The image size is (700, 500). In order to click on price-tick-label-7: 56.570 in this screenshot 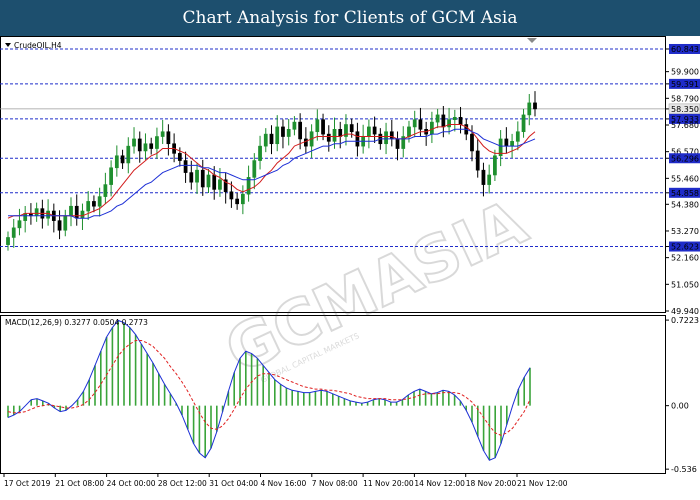, I will do `click(685, 152)`.